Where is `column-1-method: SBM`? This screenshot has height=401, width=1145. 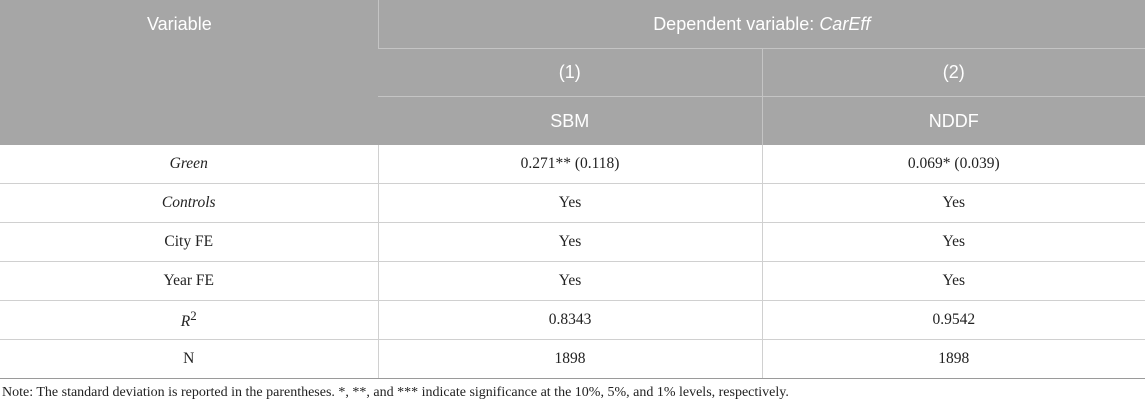
column-1-method: SBM is located at coordinates (570, 120).